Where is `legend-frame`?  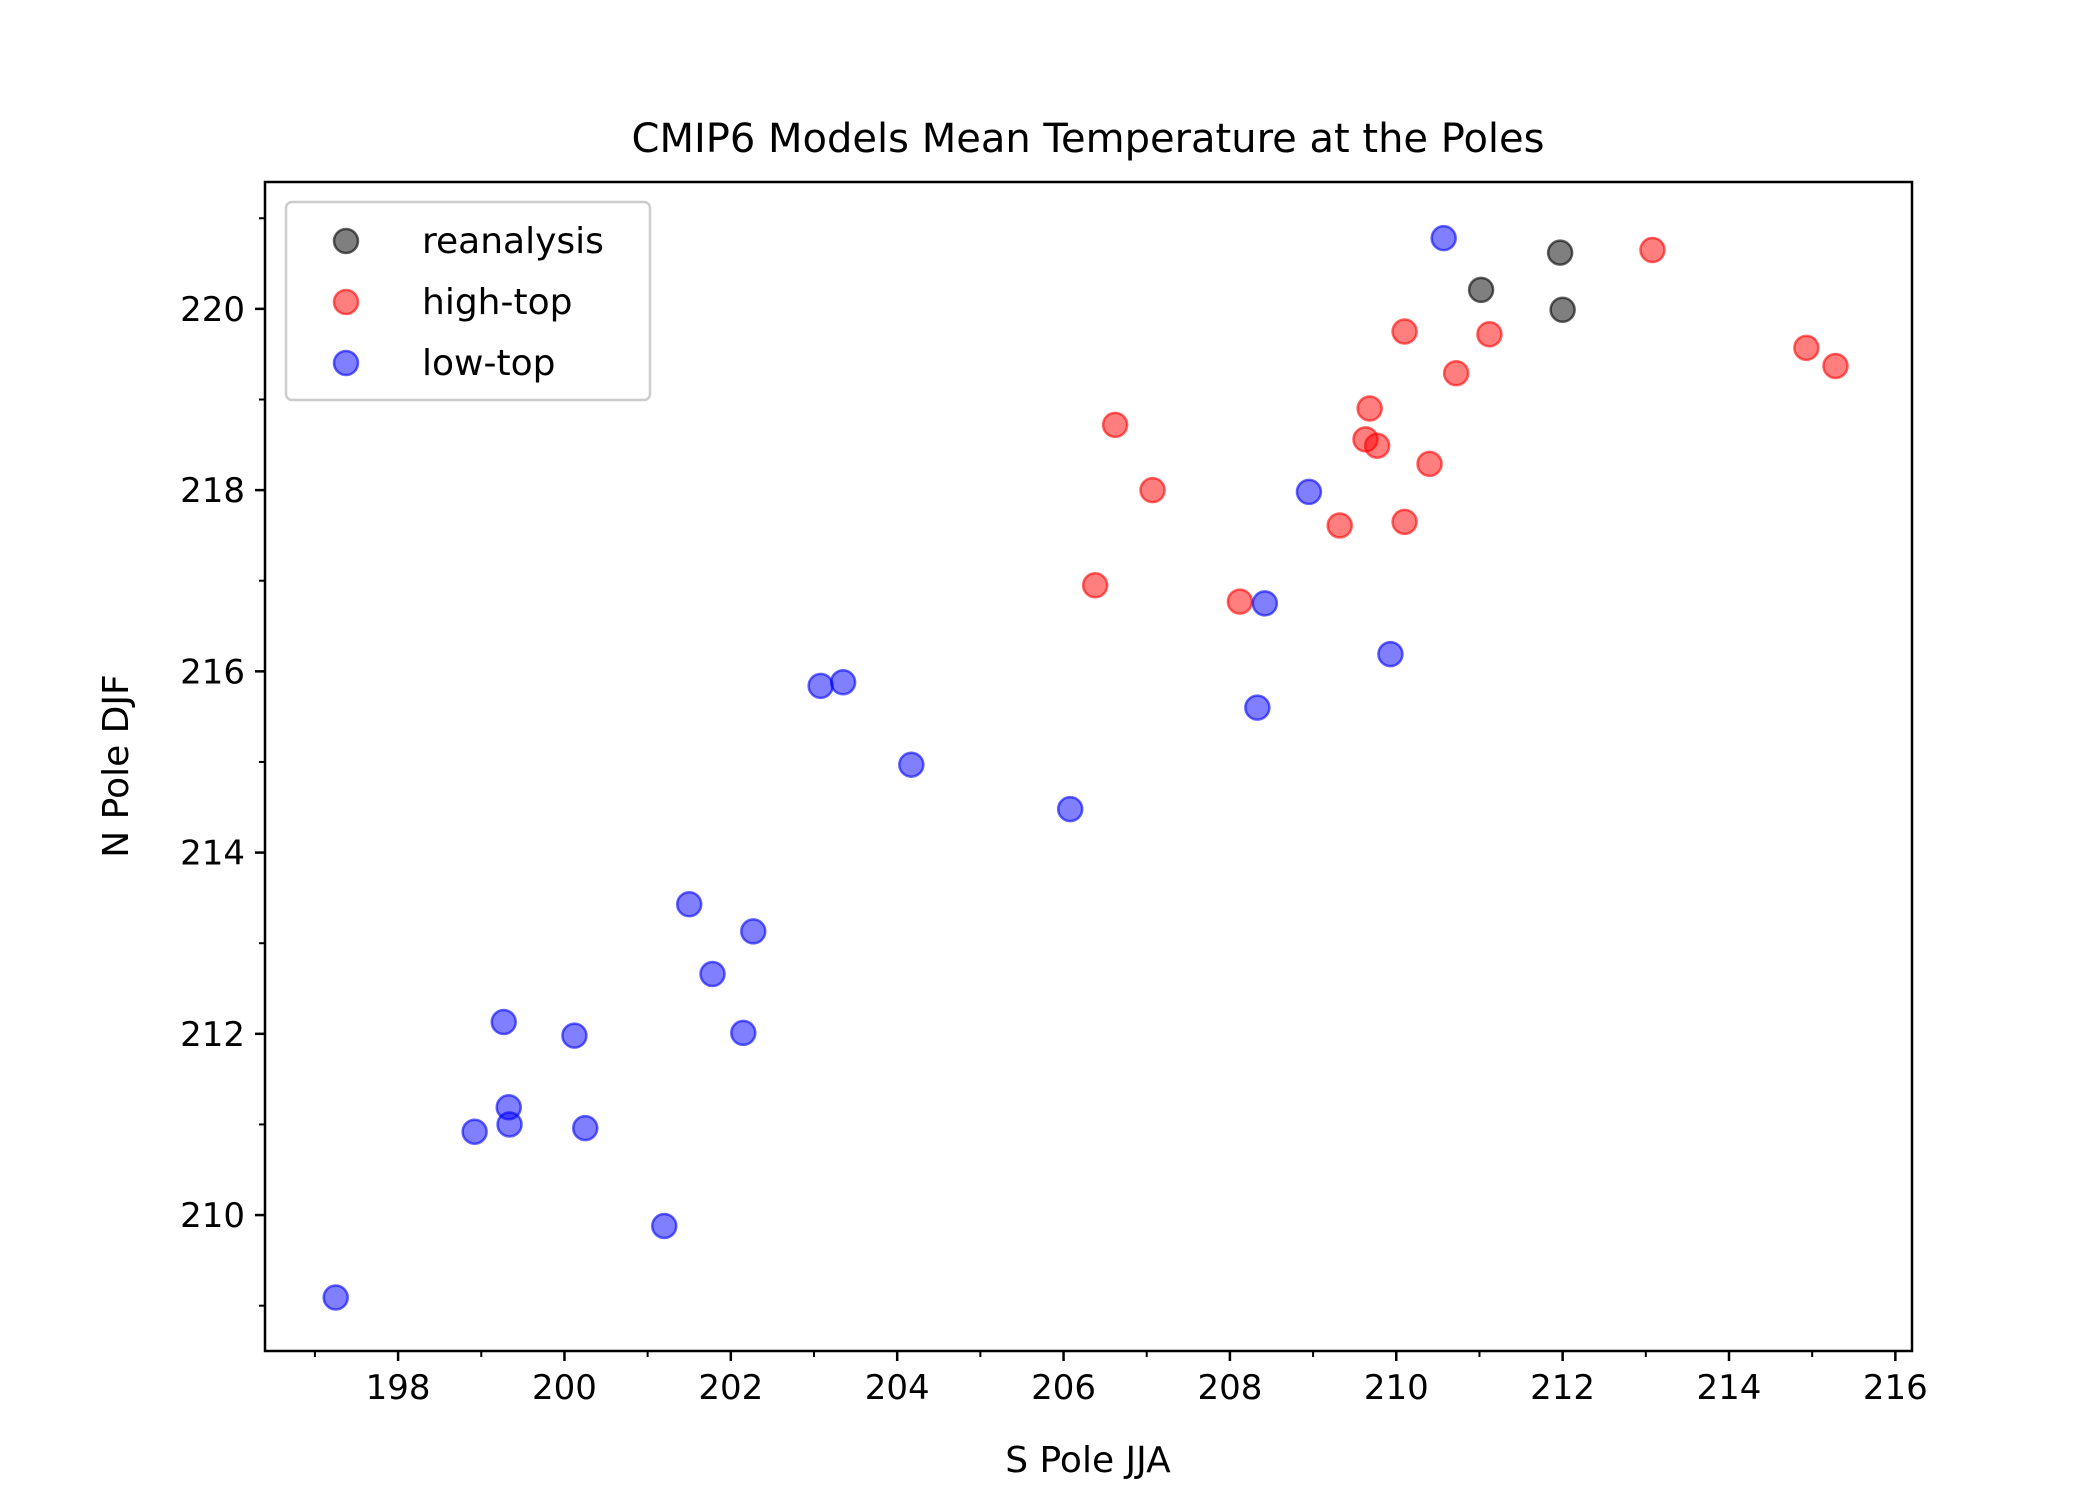 legend-frame is located at coordinates (468, 301).